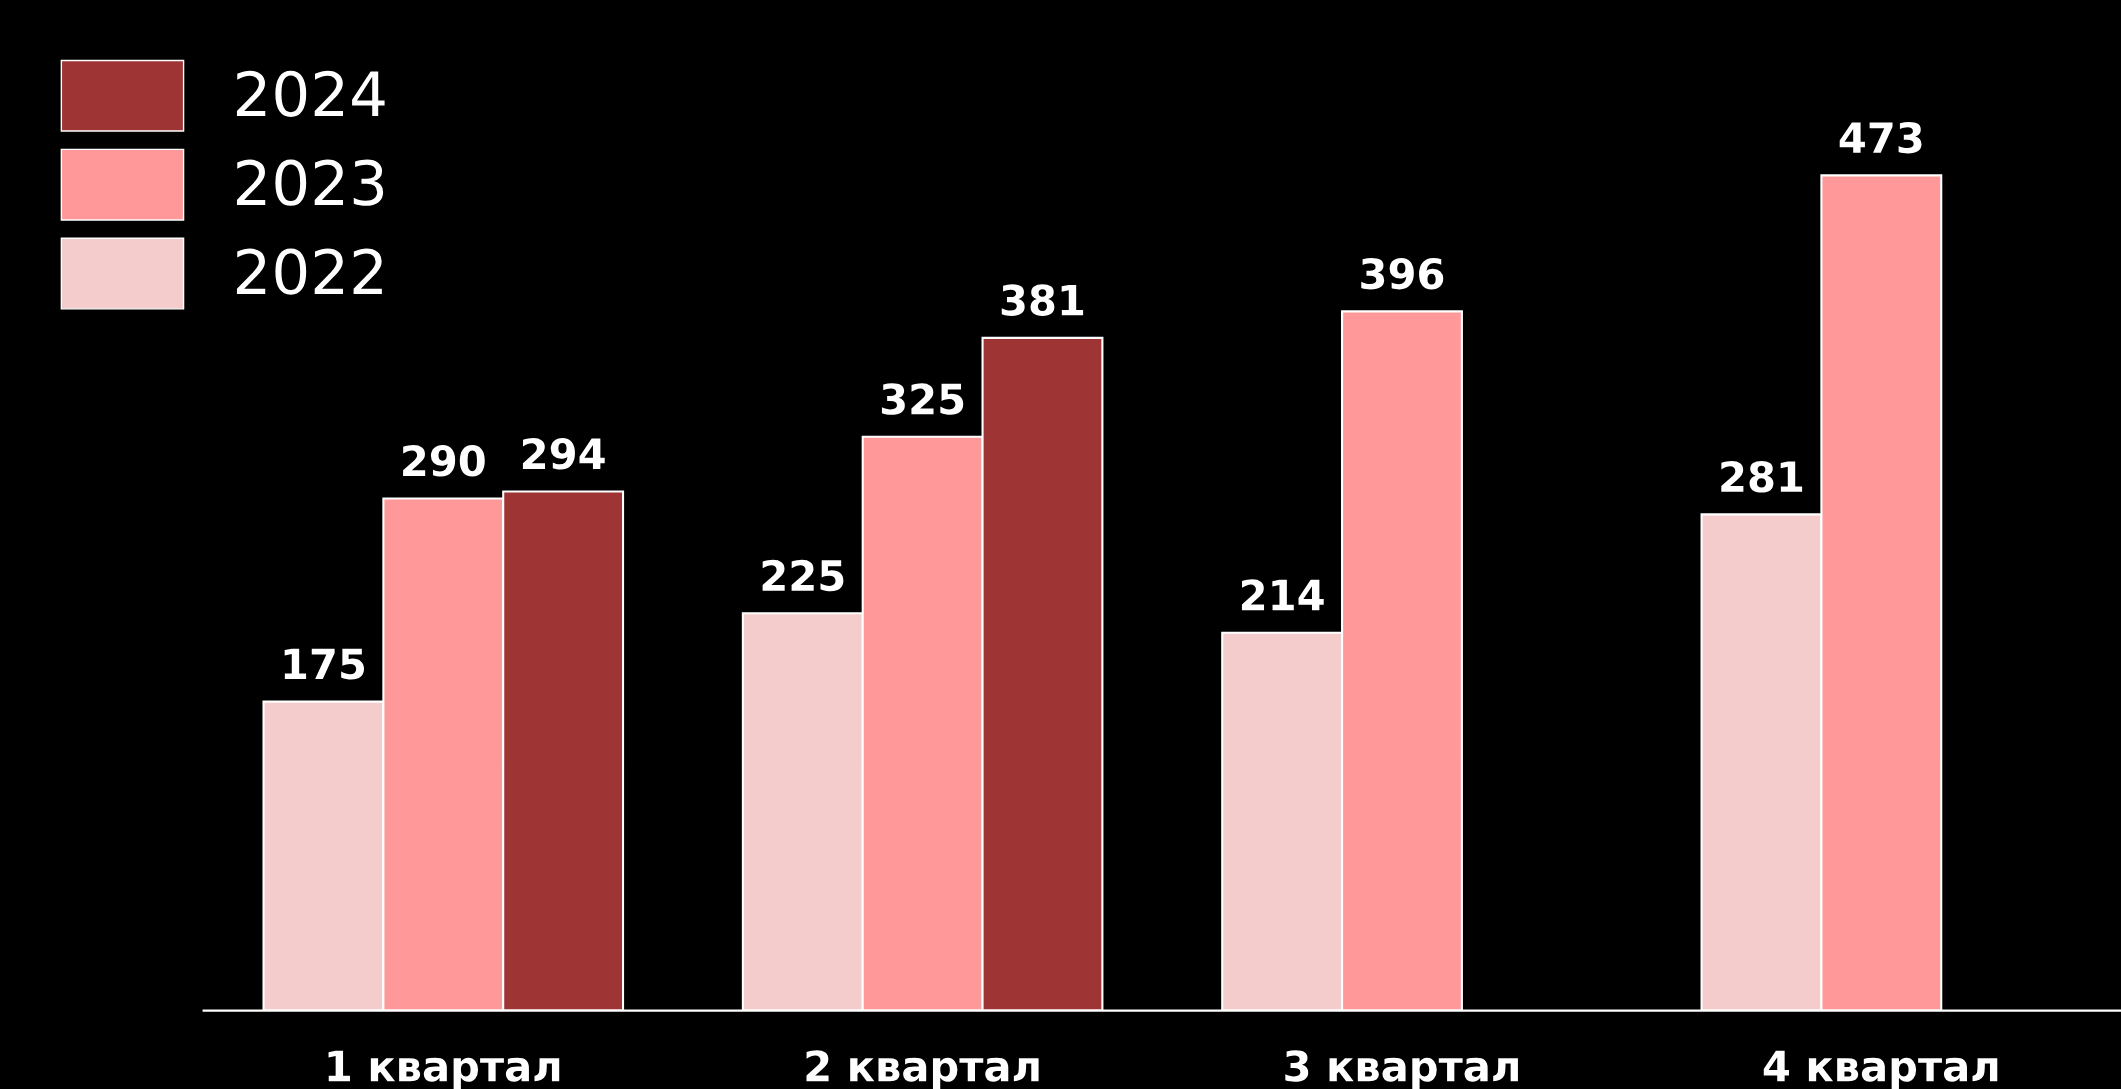  I want to click on data-label: 281, so click(1762, 476).